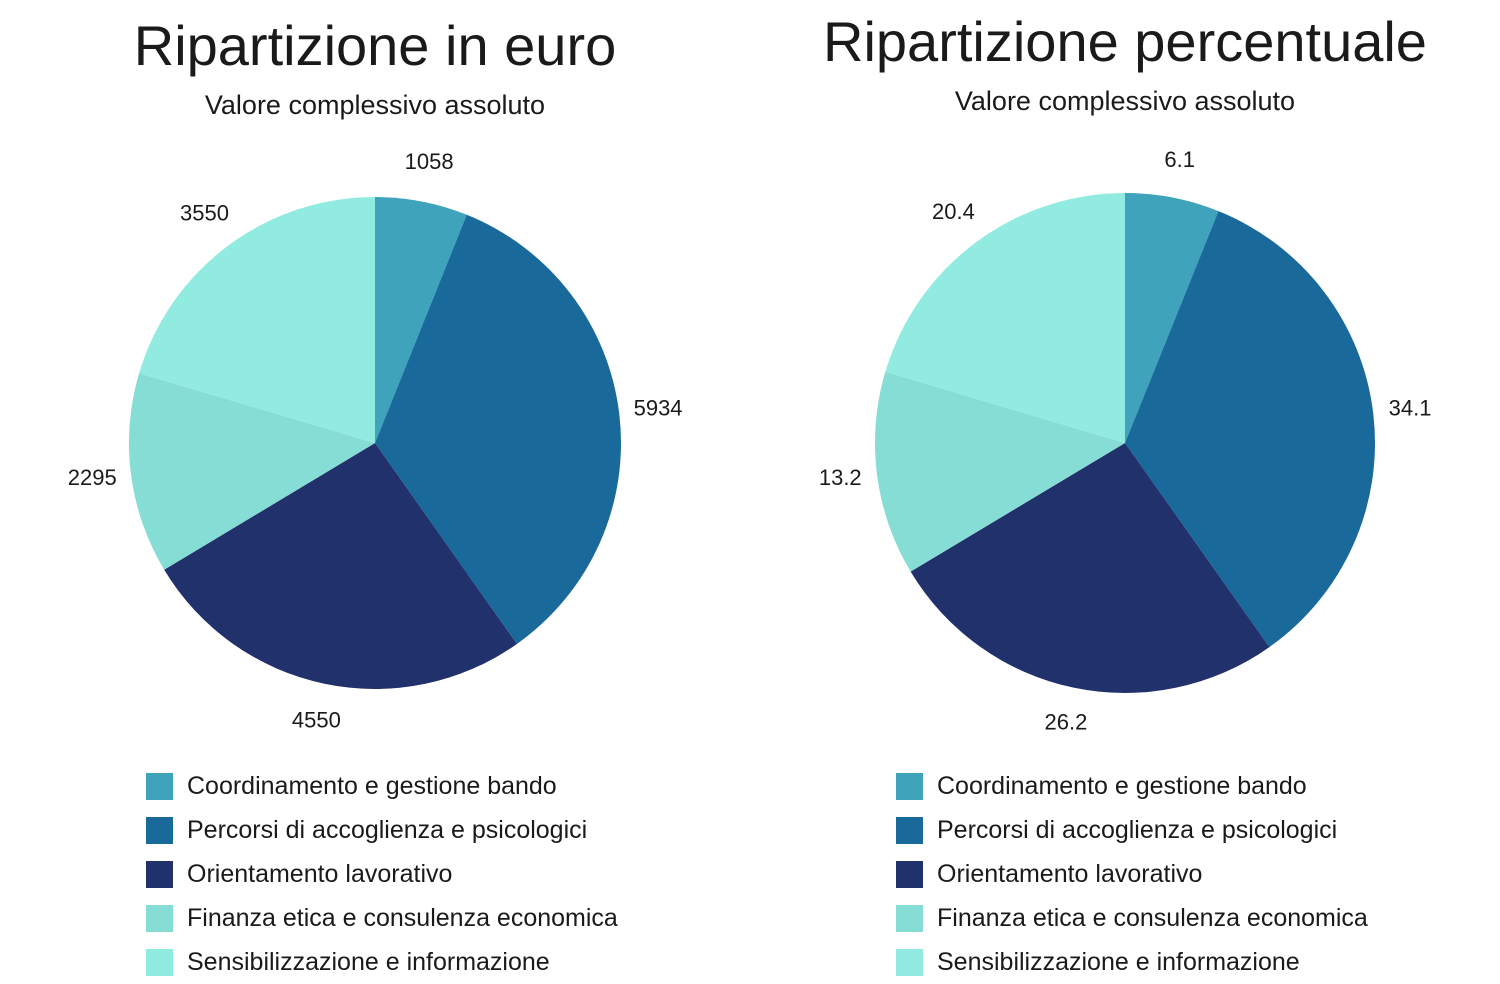  I want to click on data-label: 34.1, so click(1410, 408).